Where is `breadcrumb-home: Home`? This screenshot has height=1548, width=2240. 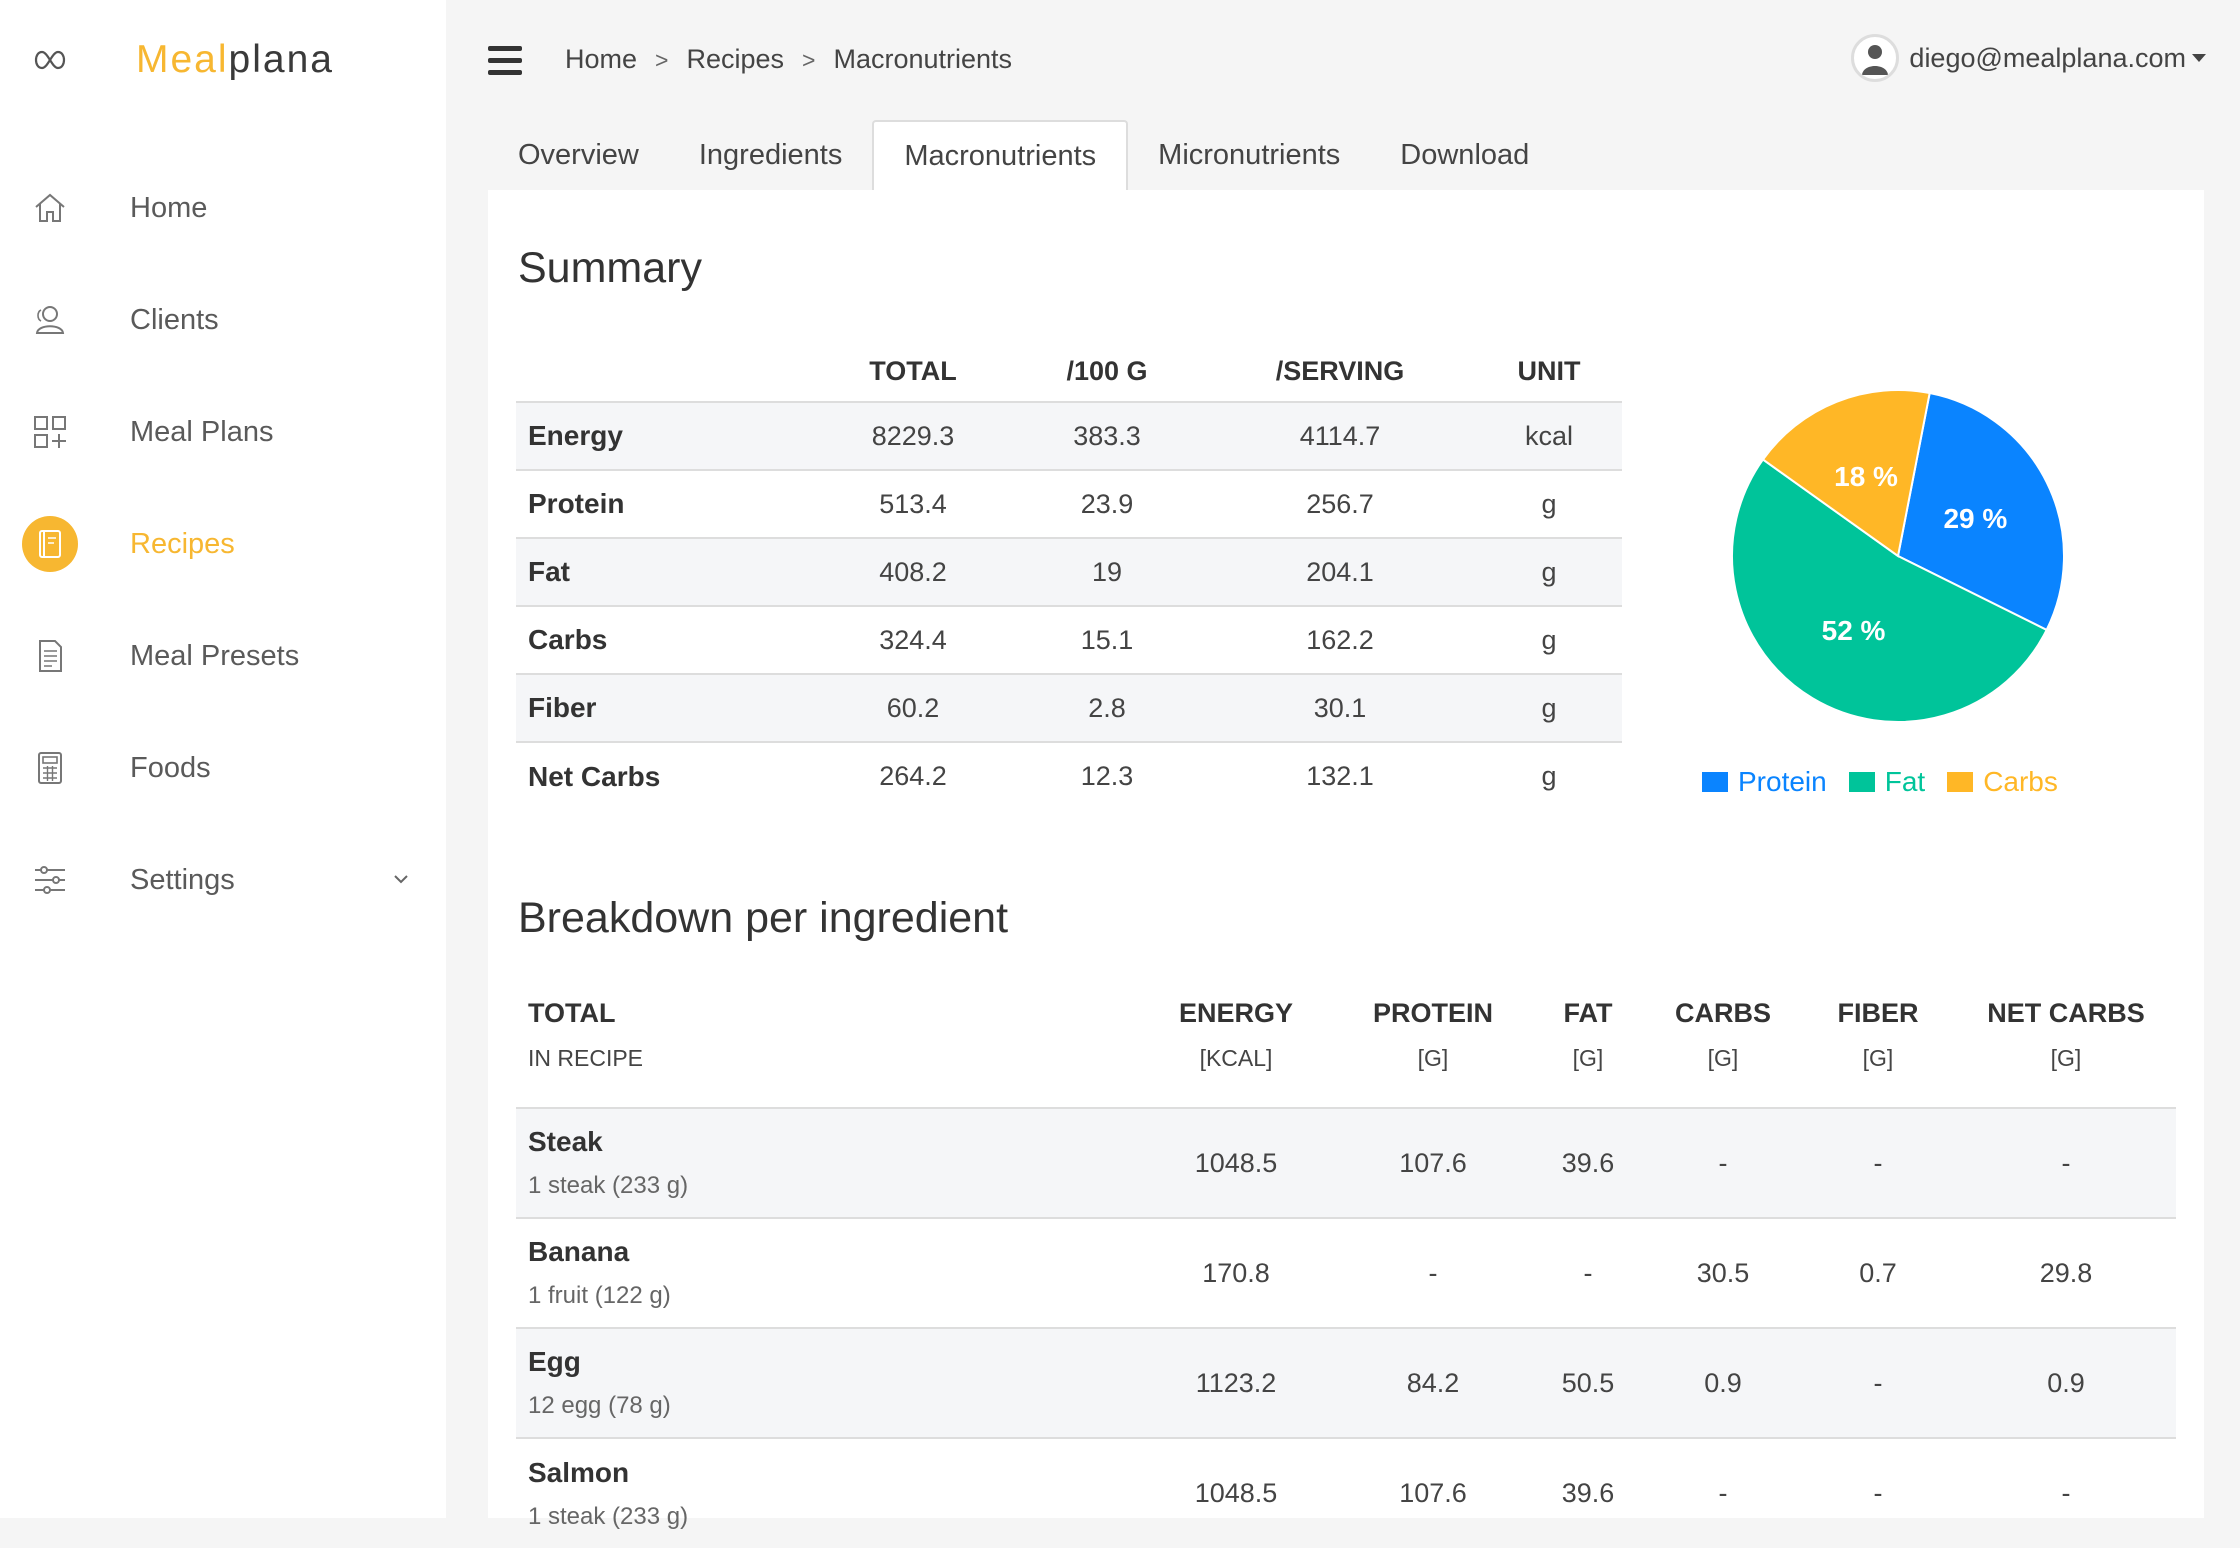 breadcrumb-home: Home is located at coordinates (601, 59).